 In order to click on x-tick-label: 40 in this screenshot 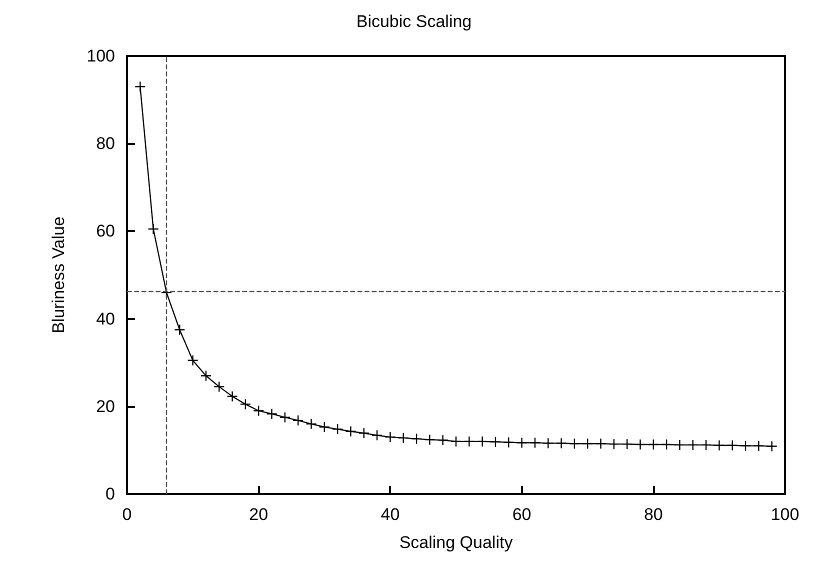, I will do `click(390, 514)`.